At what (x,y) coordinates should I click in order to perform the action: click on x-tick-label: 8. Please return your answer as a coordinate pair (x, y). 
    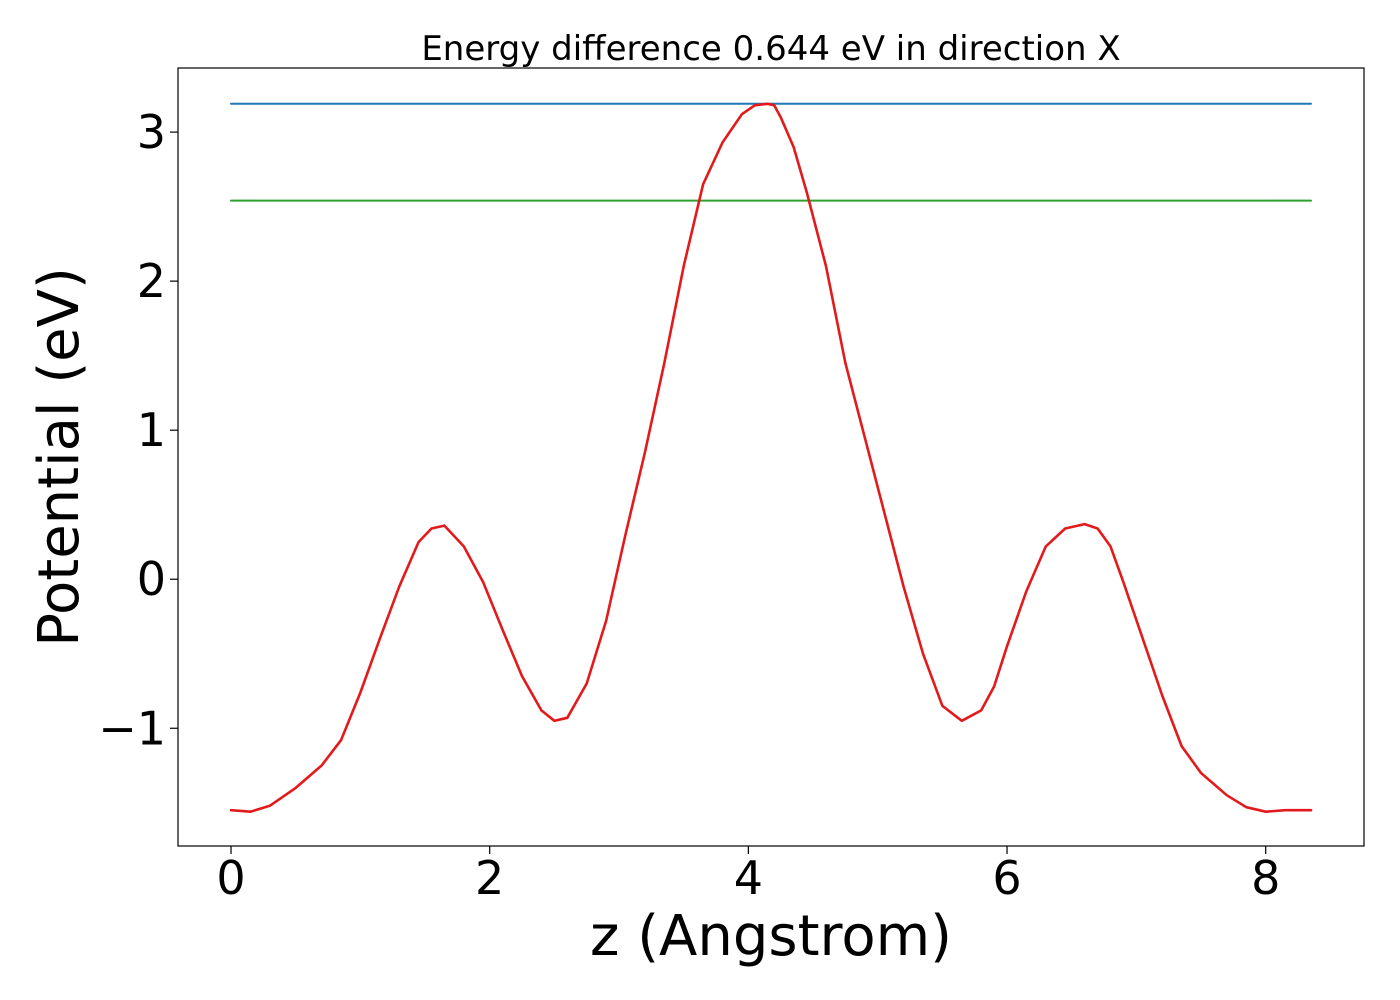
    Looking at the image, I should click on (1265, 878).